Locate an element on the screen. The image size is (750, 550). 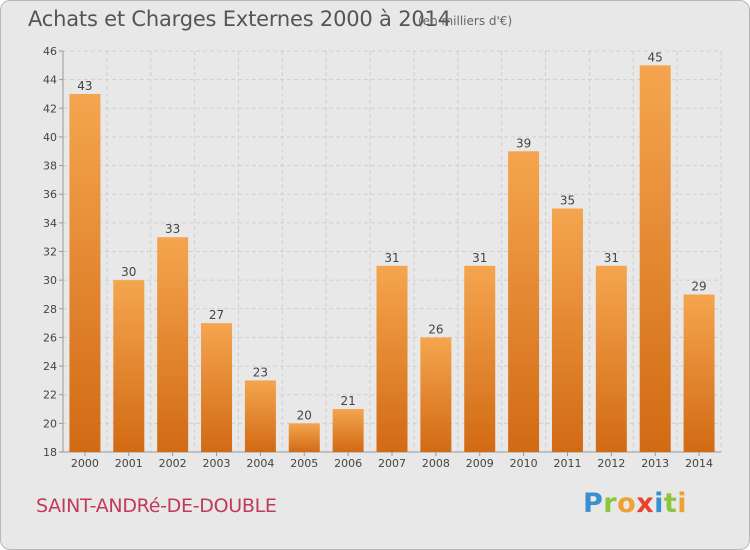
x-tick-label: 2013 is located at coordinates (655, 463).